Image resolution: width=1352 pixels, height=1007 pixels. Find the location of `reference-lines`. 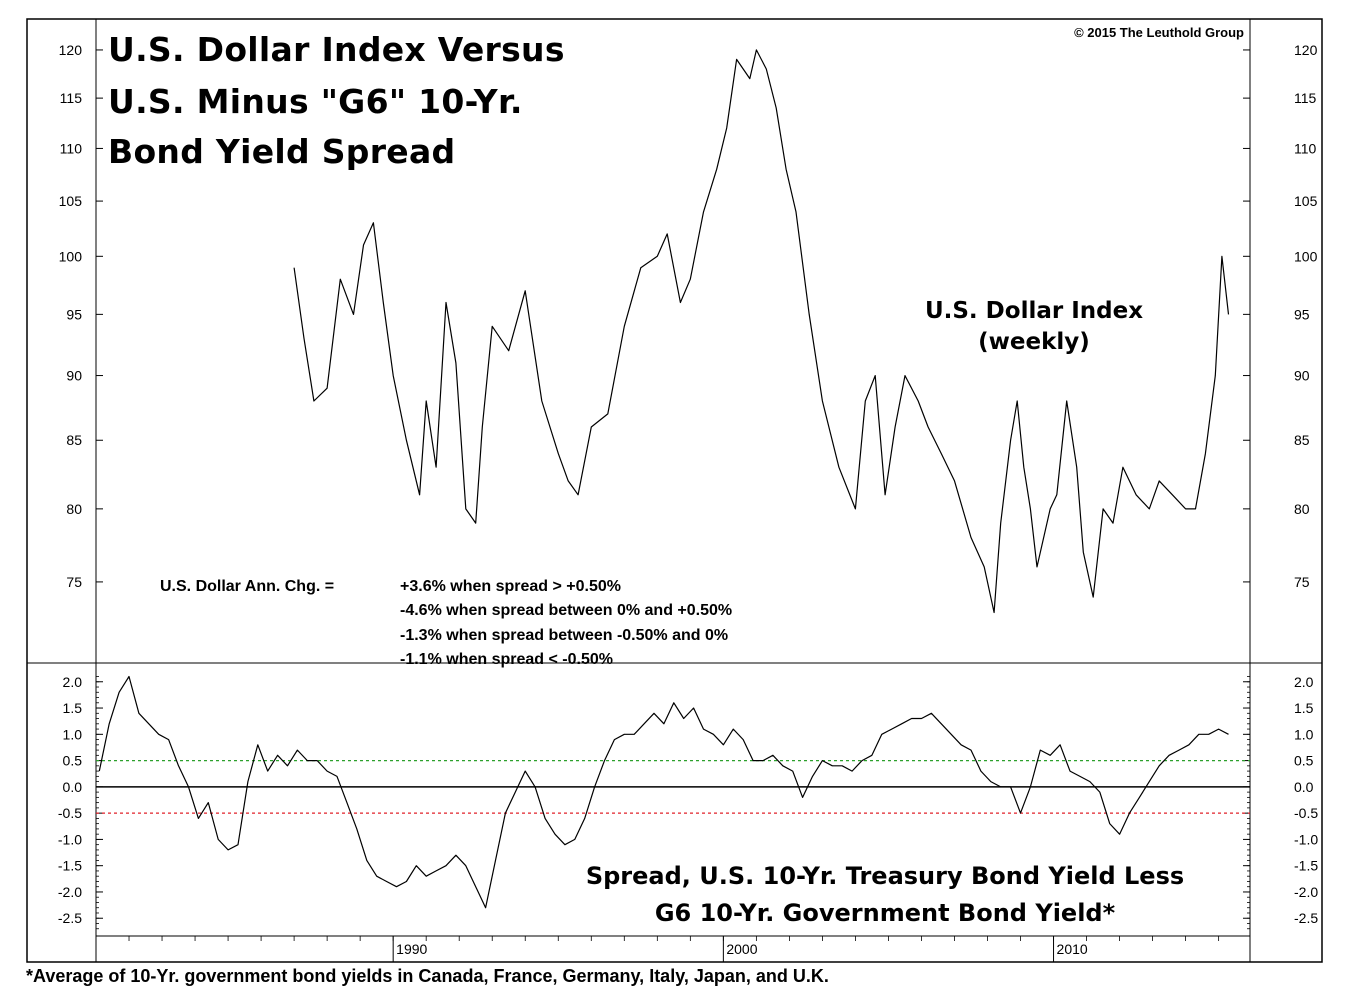

reference-lines is located at coordinates (673, 786).